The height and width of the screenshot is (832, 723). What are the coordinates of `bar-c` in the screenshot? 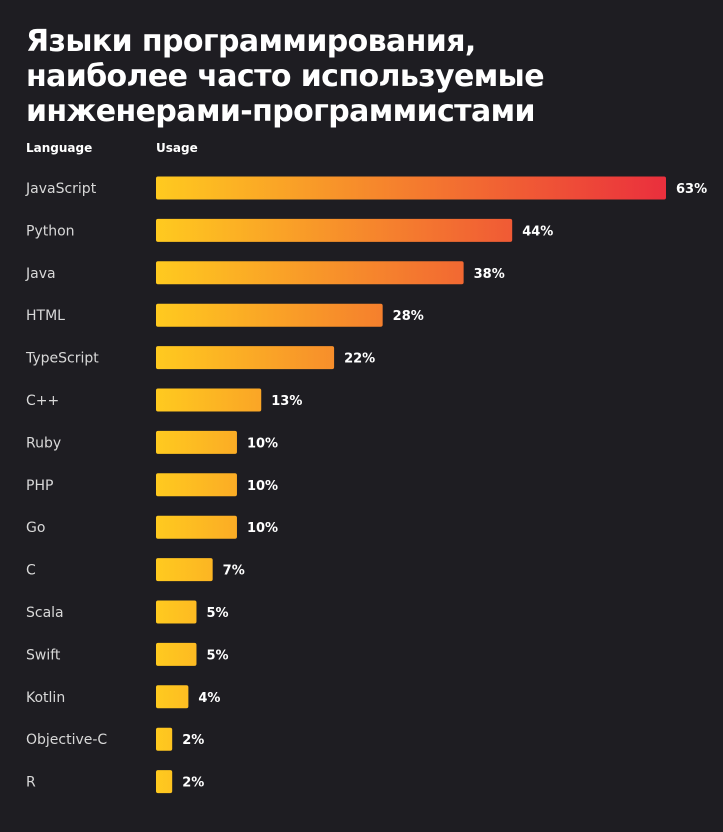 It's located at (184, 570).